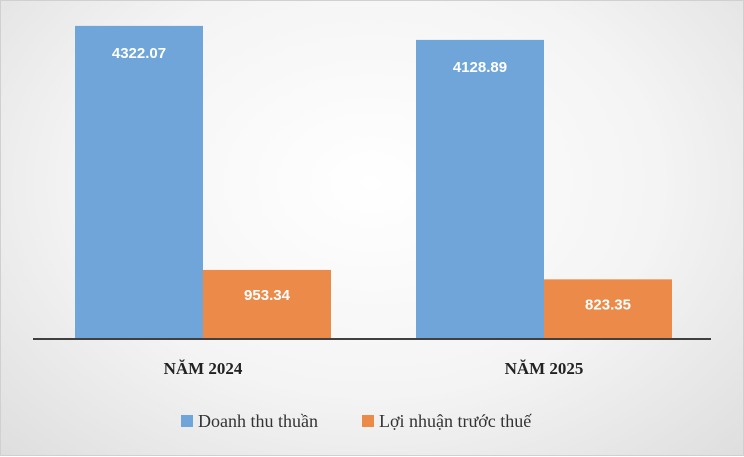 The image size is (744, 457). What do you see at coordinates (544, 368) in the screenshot?
I see `category-label-nam-2025: NĂM 2025` at bounding box center [544, 368].